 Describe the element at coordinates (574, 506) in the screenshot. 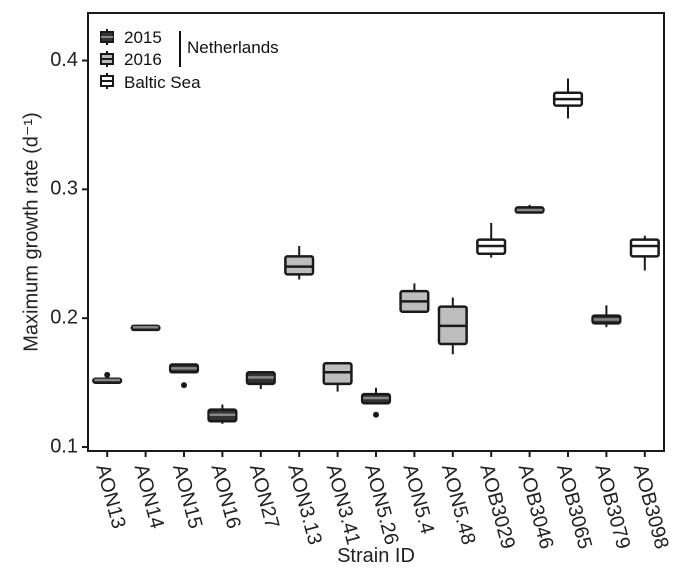

I see `x-tick-label-12: AOB3065` at that location.